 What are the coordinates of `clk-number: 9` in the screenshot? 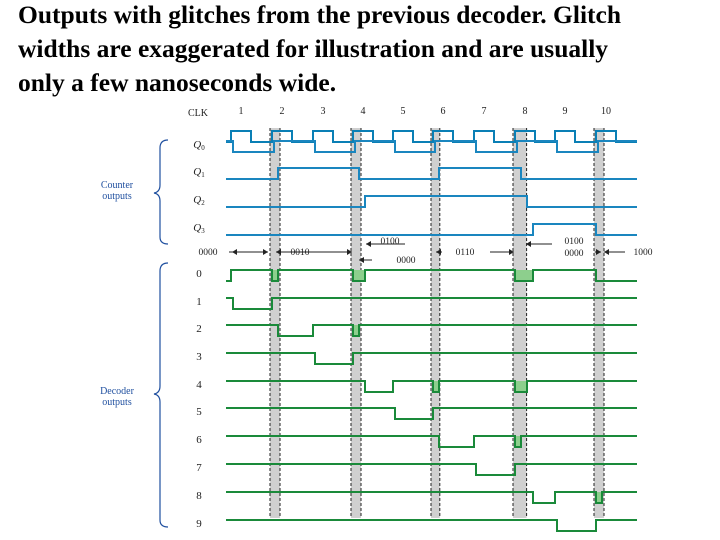 It's located at (565, 111).